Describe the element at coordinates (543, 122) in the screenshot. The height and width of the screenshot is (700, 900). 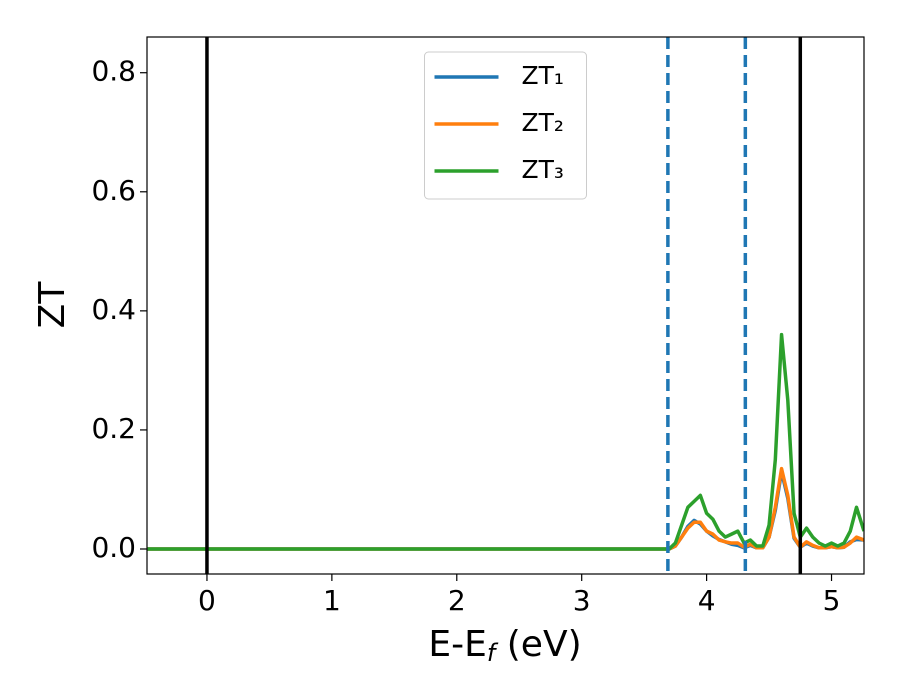
I see `legend-label: ZT₂` at that location.